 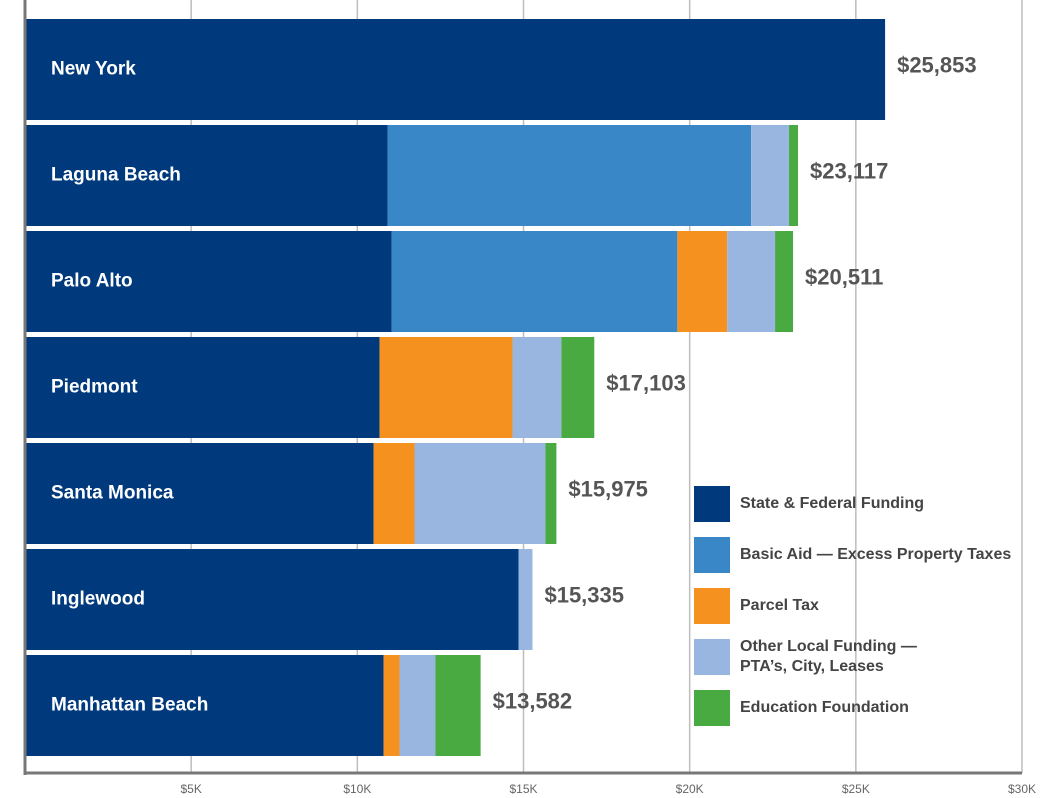 What do you see at coordinates (876, 554) in the screenshot?
I see `legend-label: Basic Aid — Excess Property Taxes` at bounding box center [876, 554].